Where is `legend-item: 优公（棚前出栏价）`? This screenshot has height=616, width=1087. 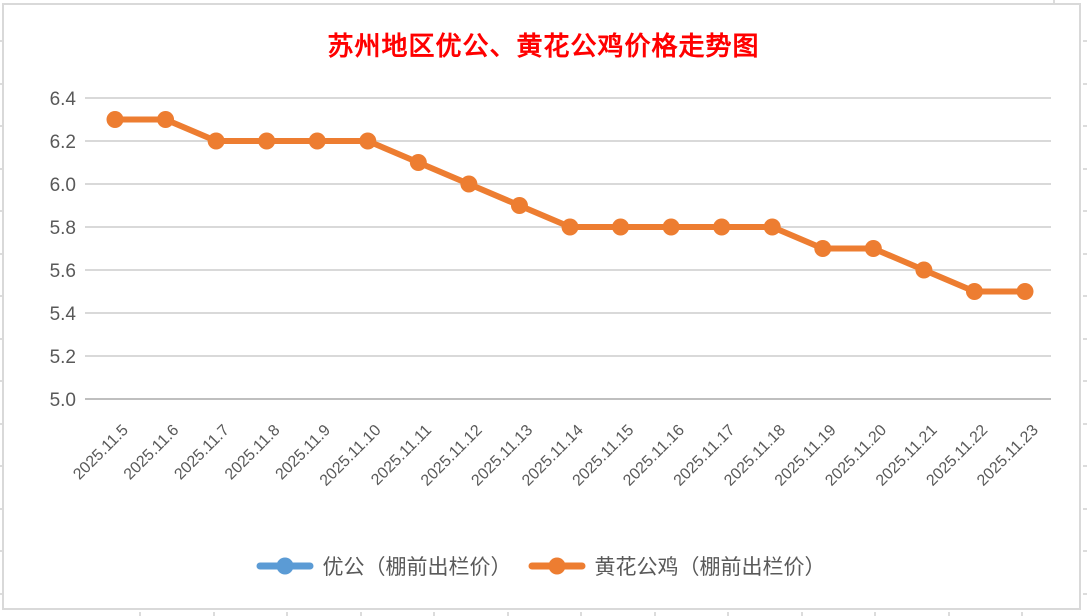 legend-item: 优公（棚前出栏价） is located at coordinates (384, 566).